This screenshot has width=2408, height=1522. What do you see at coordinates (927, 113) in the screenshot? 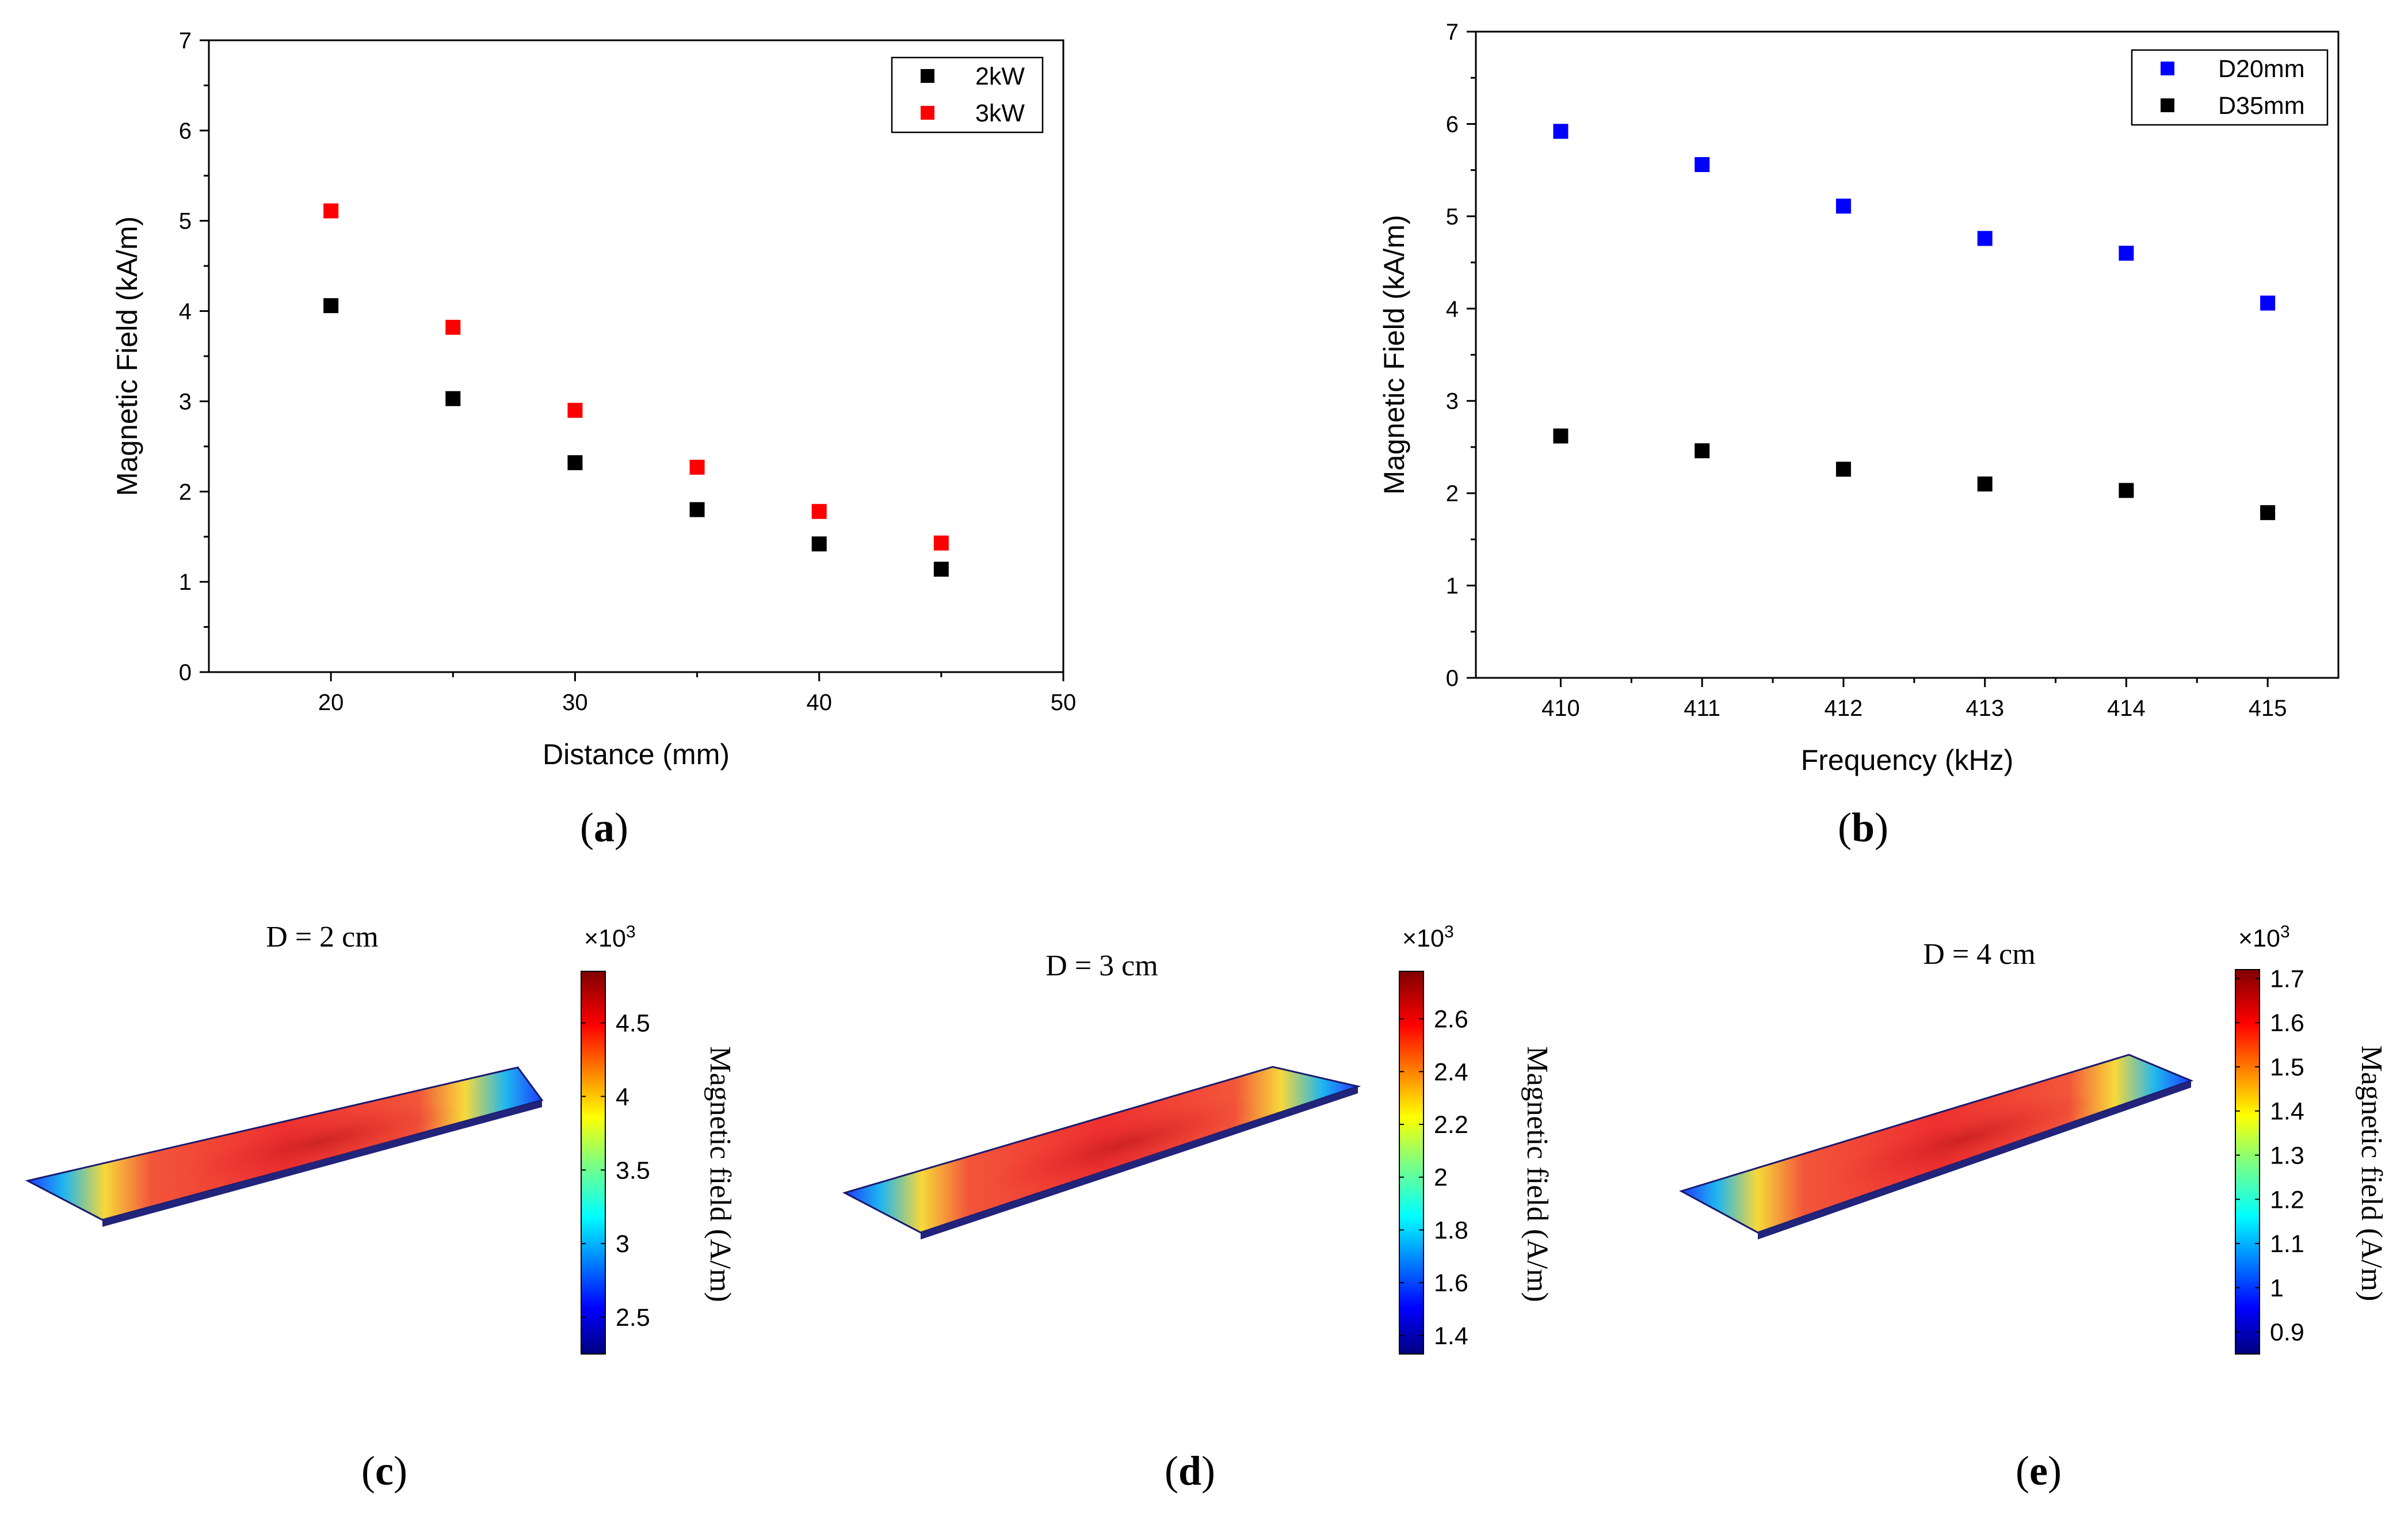
I see `legend-marker-3kw` at bounding box center [927, 113].